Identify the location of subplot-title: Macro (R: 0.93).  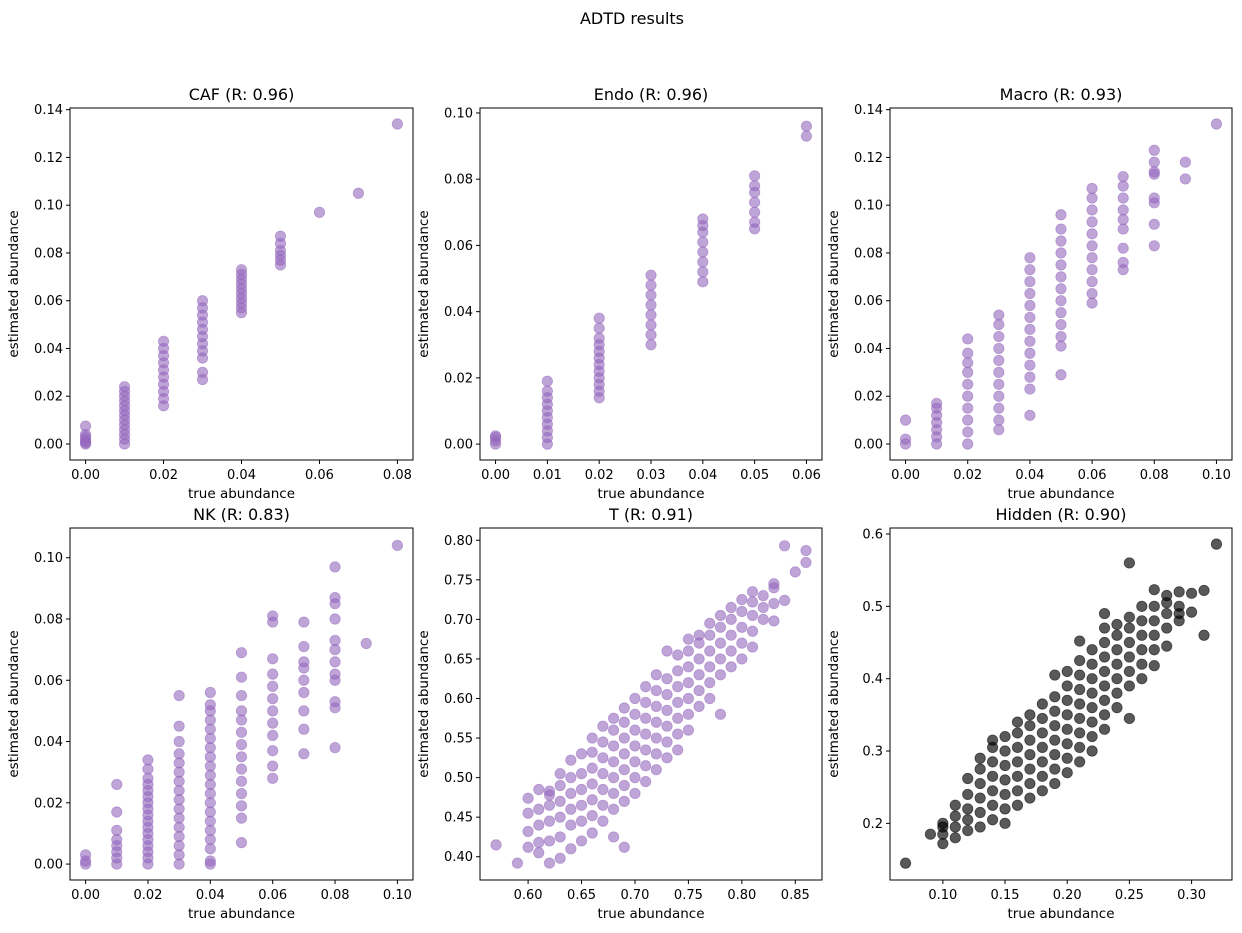
(1061, 94).